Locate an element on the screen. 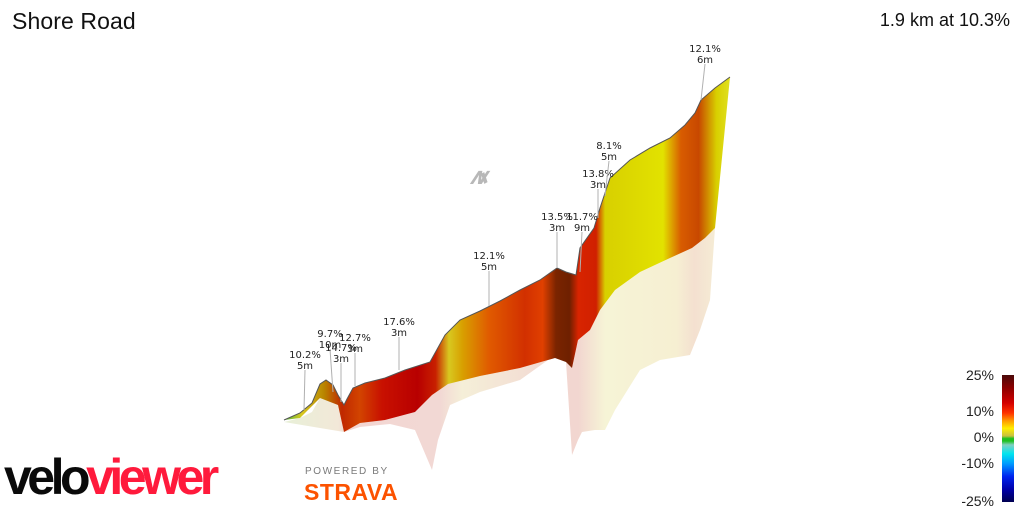 The height and width of the screenshot is (512, 1024). annotation-length: 9m is located at coordinates (582, 228).